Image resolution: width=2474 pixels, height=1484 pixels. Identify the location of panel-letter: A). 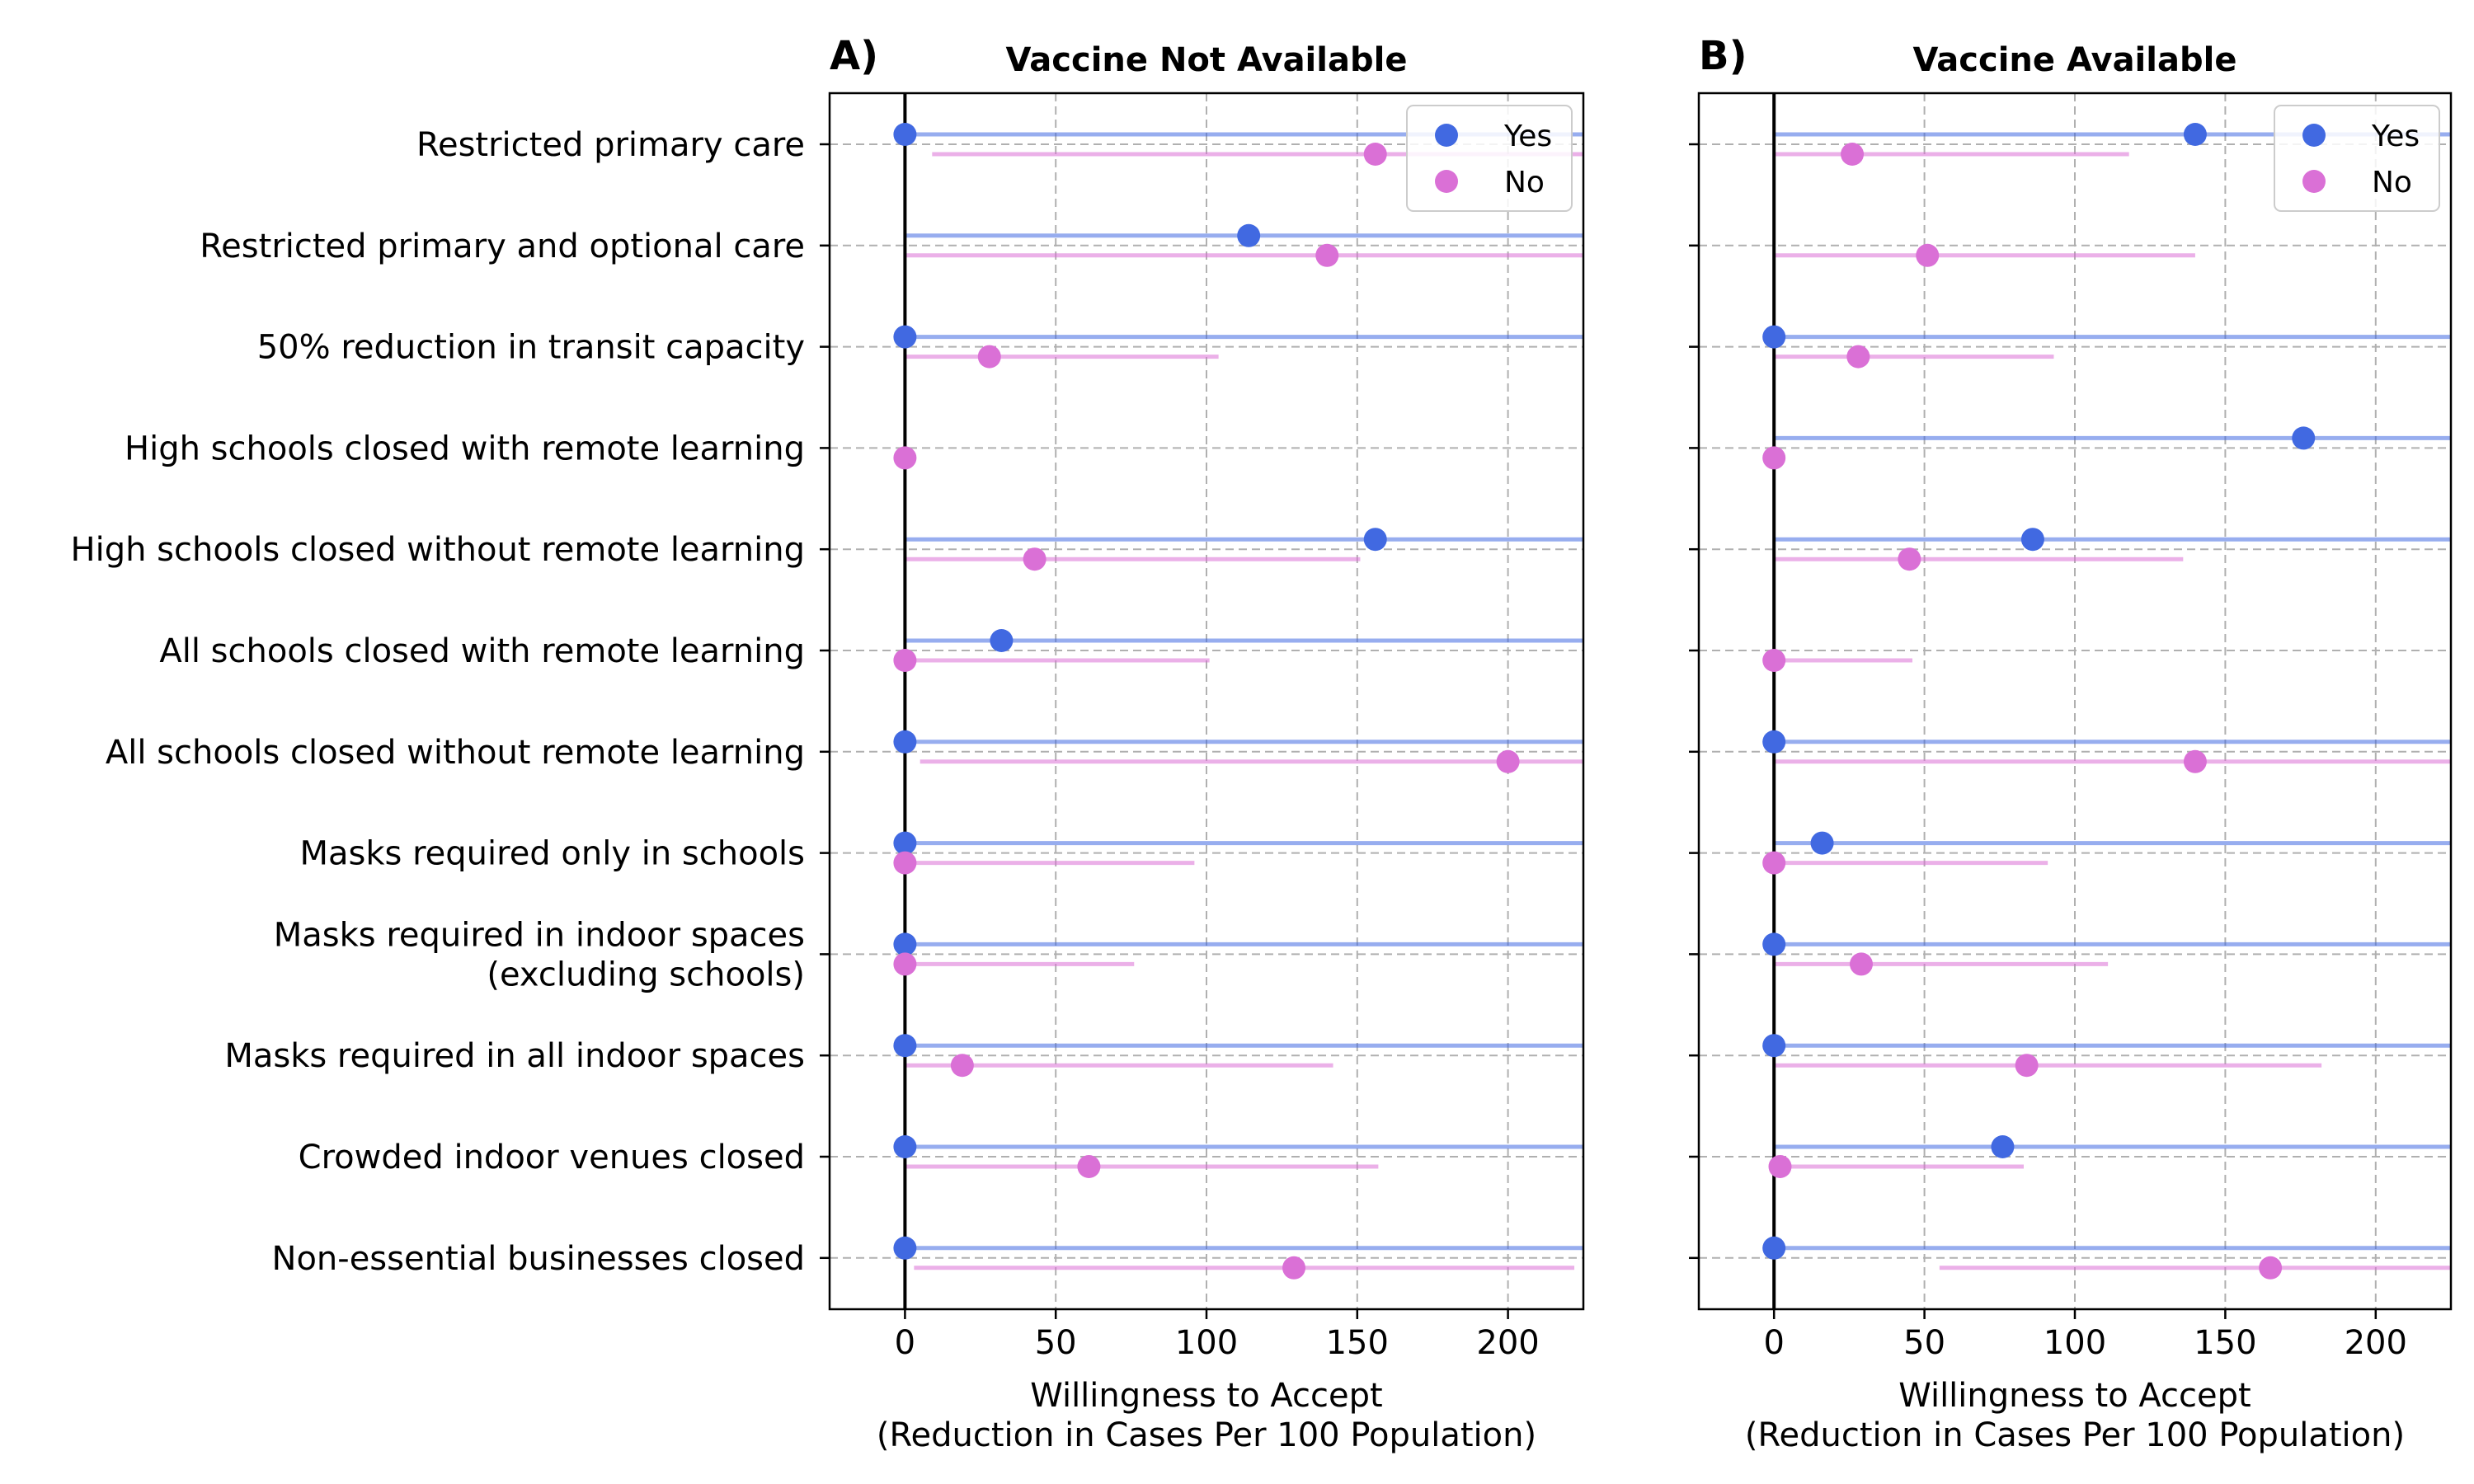
(854, 56).